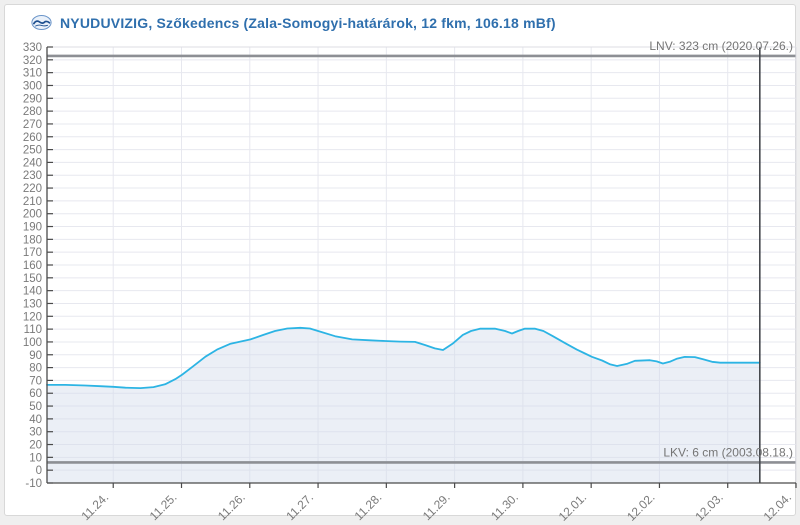  I want to click on x-axis-label: 12.04., so click(777, 506).